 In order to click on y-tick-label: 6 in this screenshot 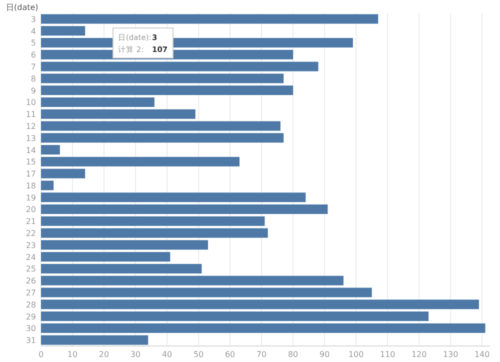, I will do `click(33, 55)`.